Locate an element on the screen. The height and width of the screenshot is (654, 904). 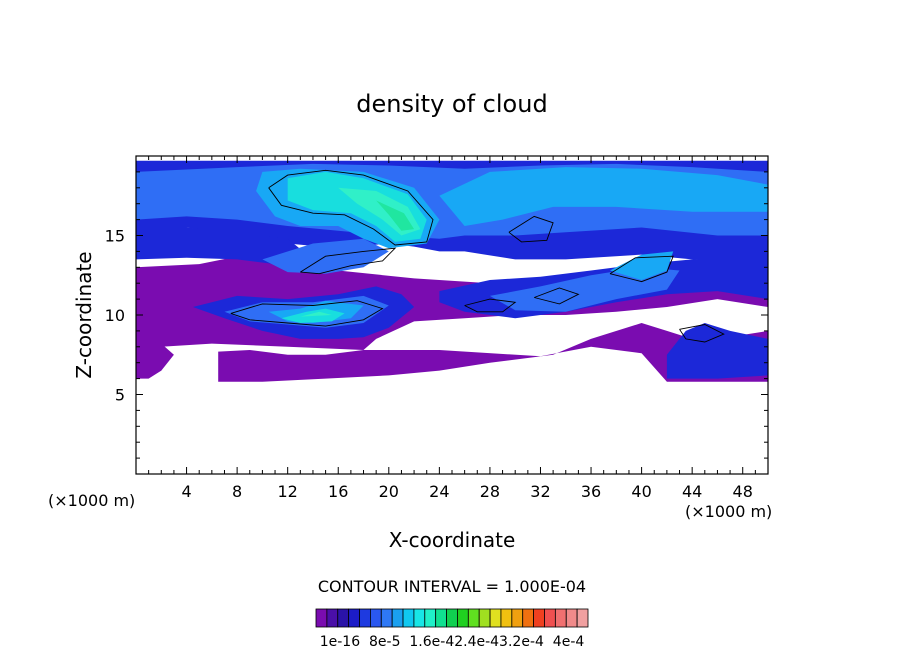
x-tick-label: 4 is located at coordinates (186, 491).